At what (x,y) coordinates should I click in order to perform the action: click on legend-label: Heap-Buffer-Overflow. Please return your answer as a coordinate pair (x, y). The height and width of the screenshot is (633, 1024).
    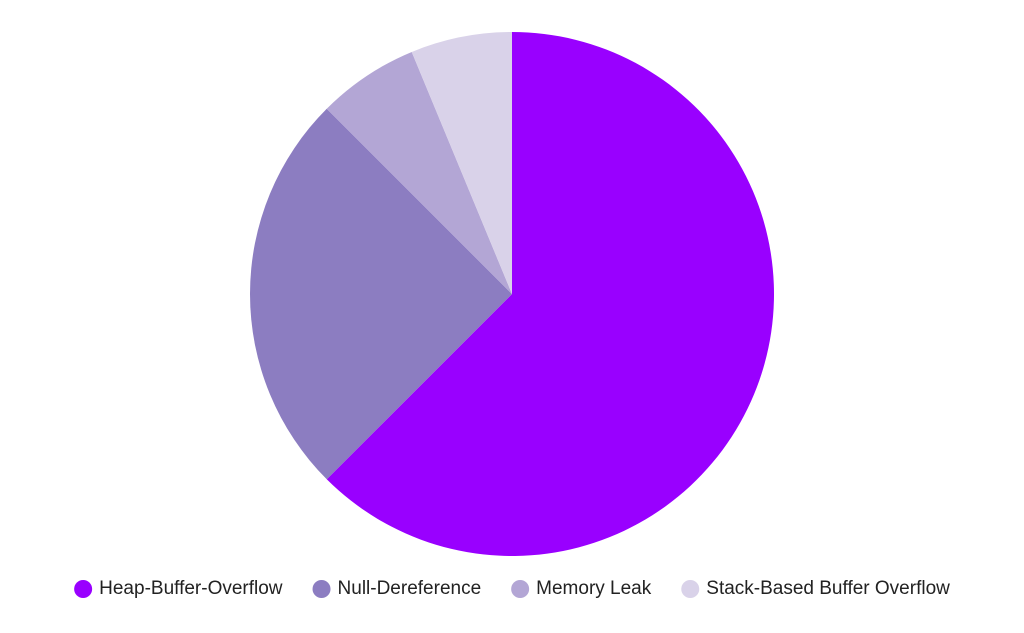
    Looking at the image, I should click on (191, 588).